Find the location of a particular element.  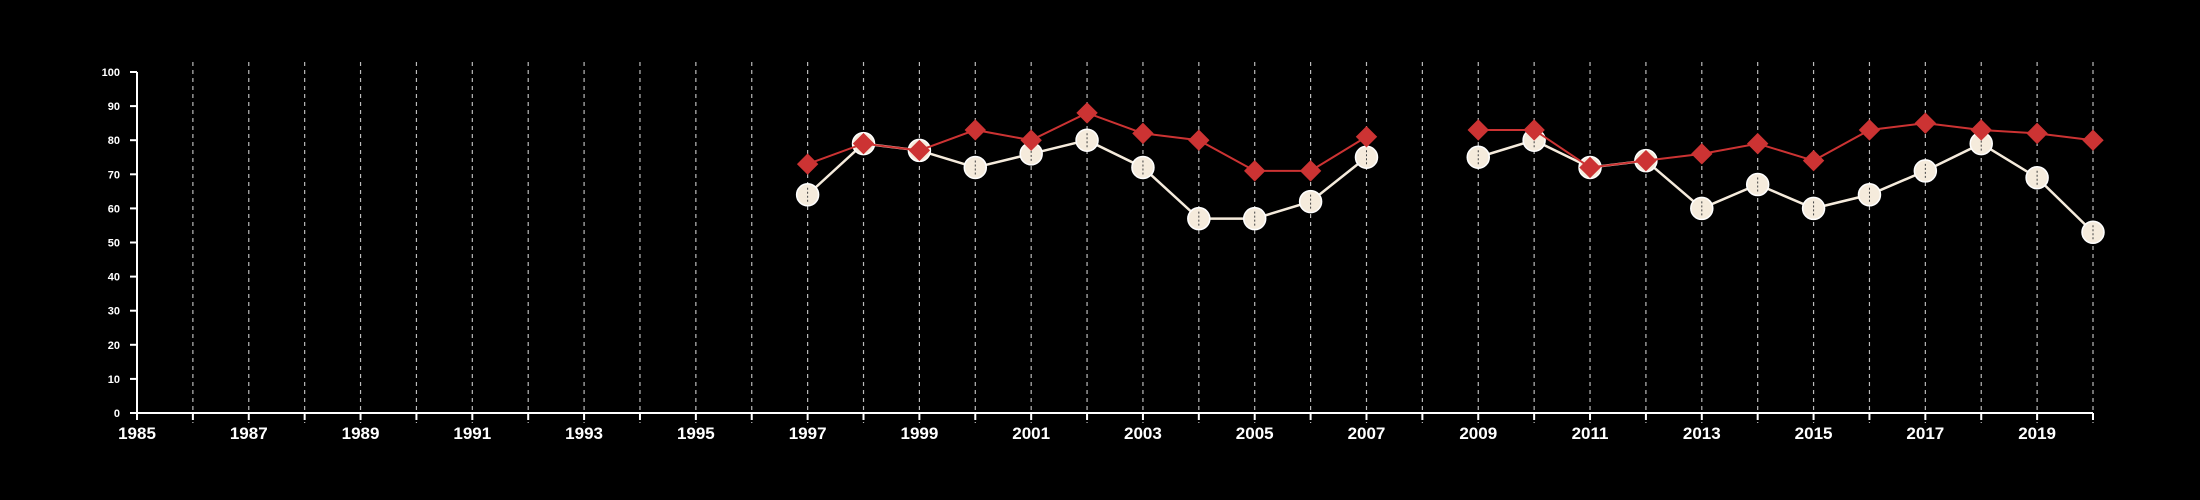

point-circle-marker-2004 is located at coordinates (1199, 218).